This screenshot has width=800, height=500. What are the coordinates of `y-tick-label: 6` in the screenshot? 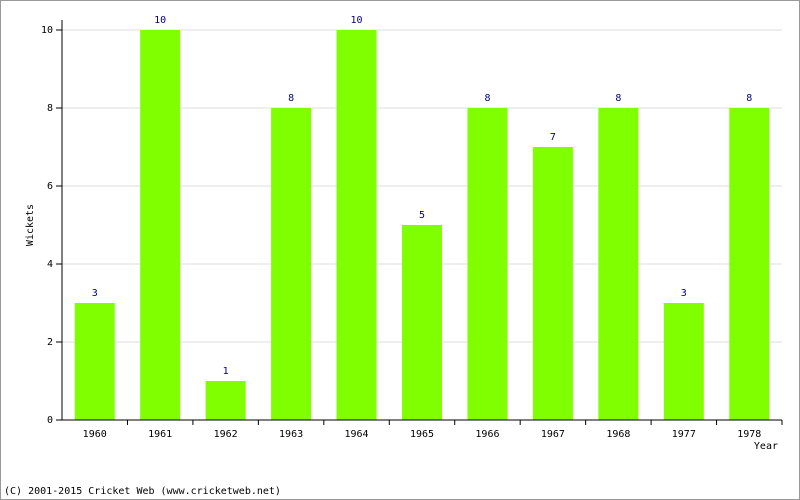 It's located at (50, 186).